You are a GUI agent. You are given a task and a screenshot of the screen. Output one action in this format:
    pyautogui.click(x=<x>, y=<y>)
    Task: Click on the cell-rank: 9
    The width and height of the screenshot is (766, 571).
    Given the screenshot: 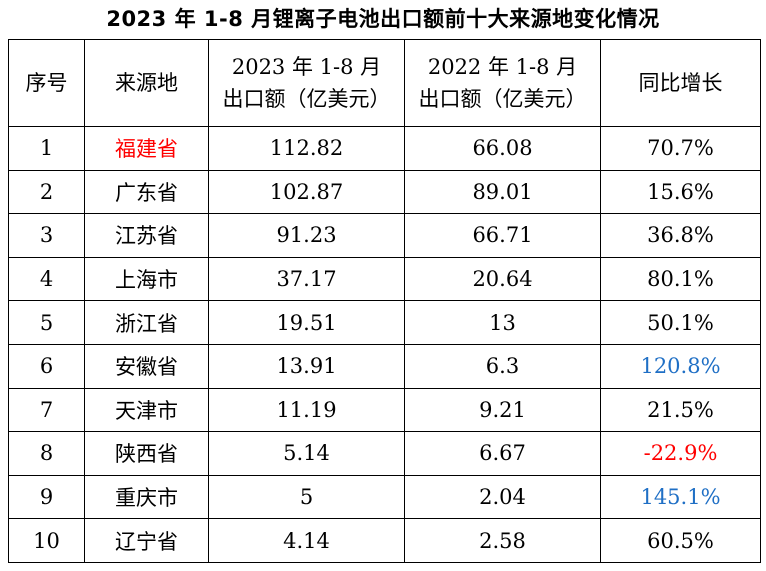 What is the action you would take?
    pyautogui.click(x=46, y=497)
    